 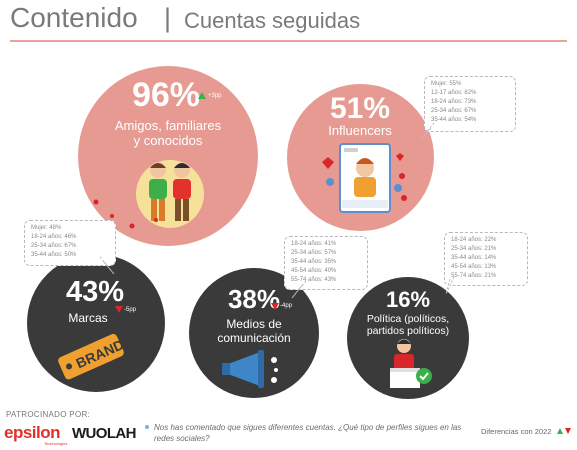 What do you see at coordinates (170, 194) in the screenshot?
I see `friends-illustration` at bounding box center [170, 194].